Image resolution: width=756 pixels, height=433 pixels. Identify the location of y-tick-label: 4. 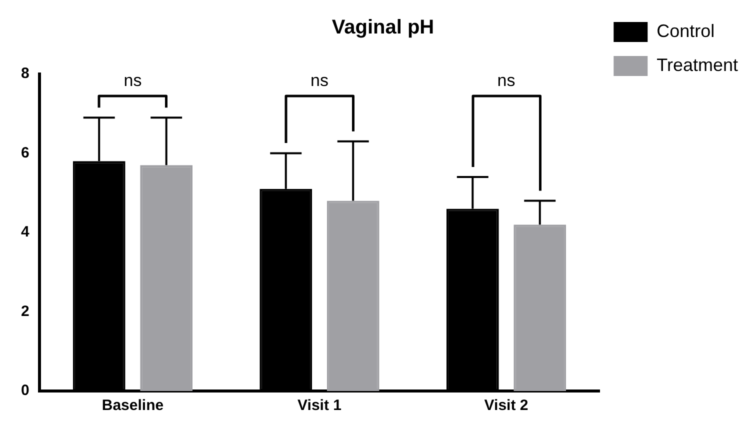
(25, 232).